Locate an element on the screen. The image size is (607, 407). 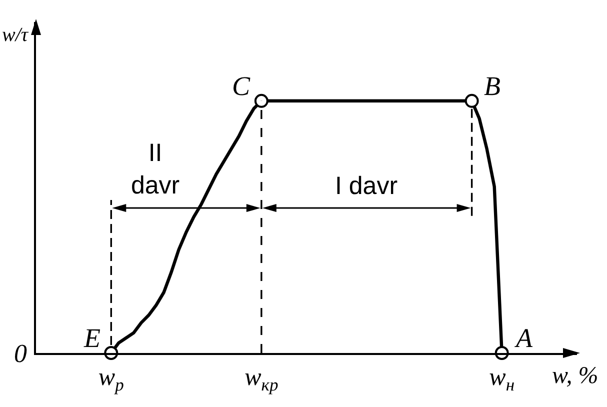
annotation: E is located at coordinates (92, 338).